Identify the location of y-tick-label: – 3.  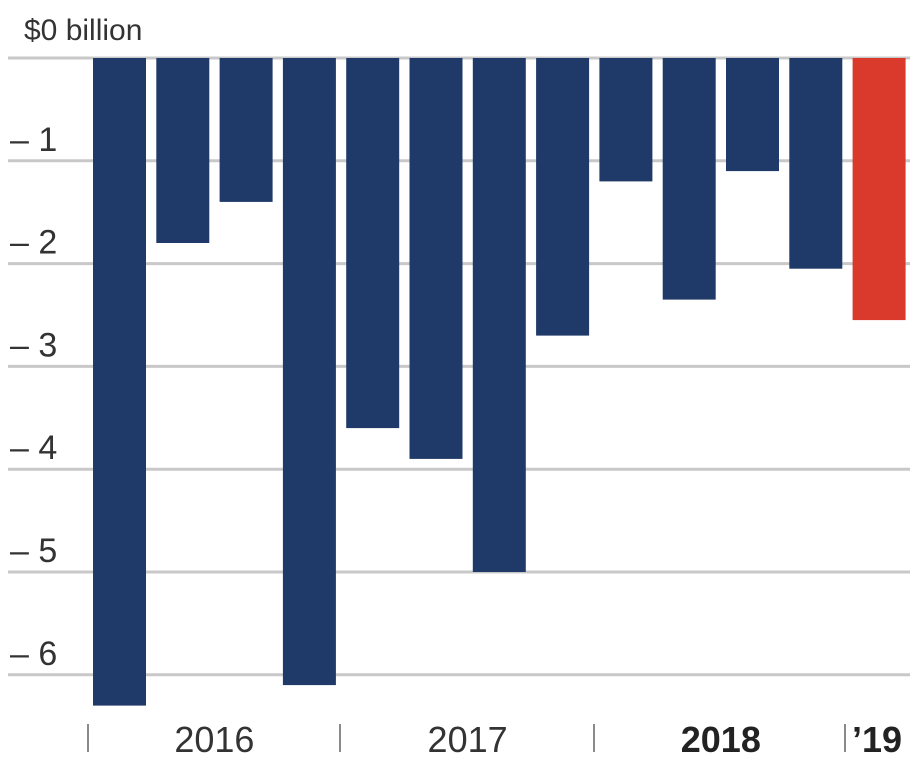
(33, 345).